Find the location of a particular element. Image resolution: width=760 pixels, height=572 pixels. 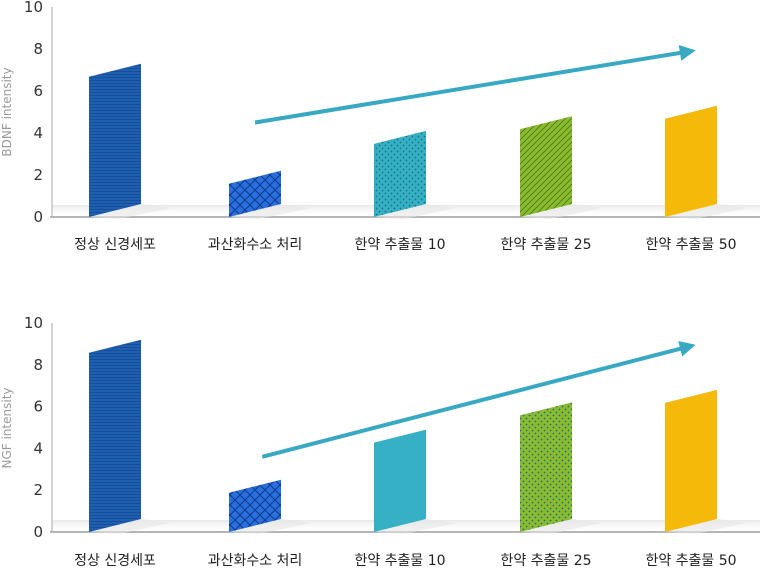

y-axis-label: BDNF intensity is located at coordinates (7, 111).